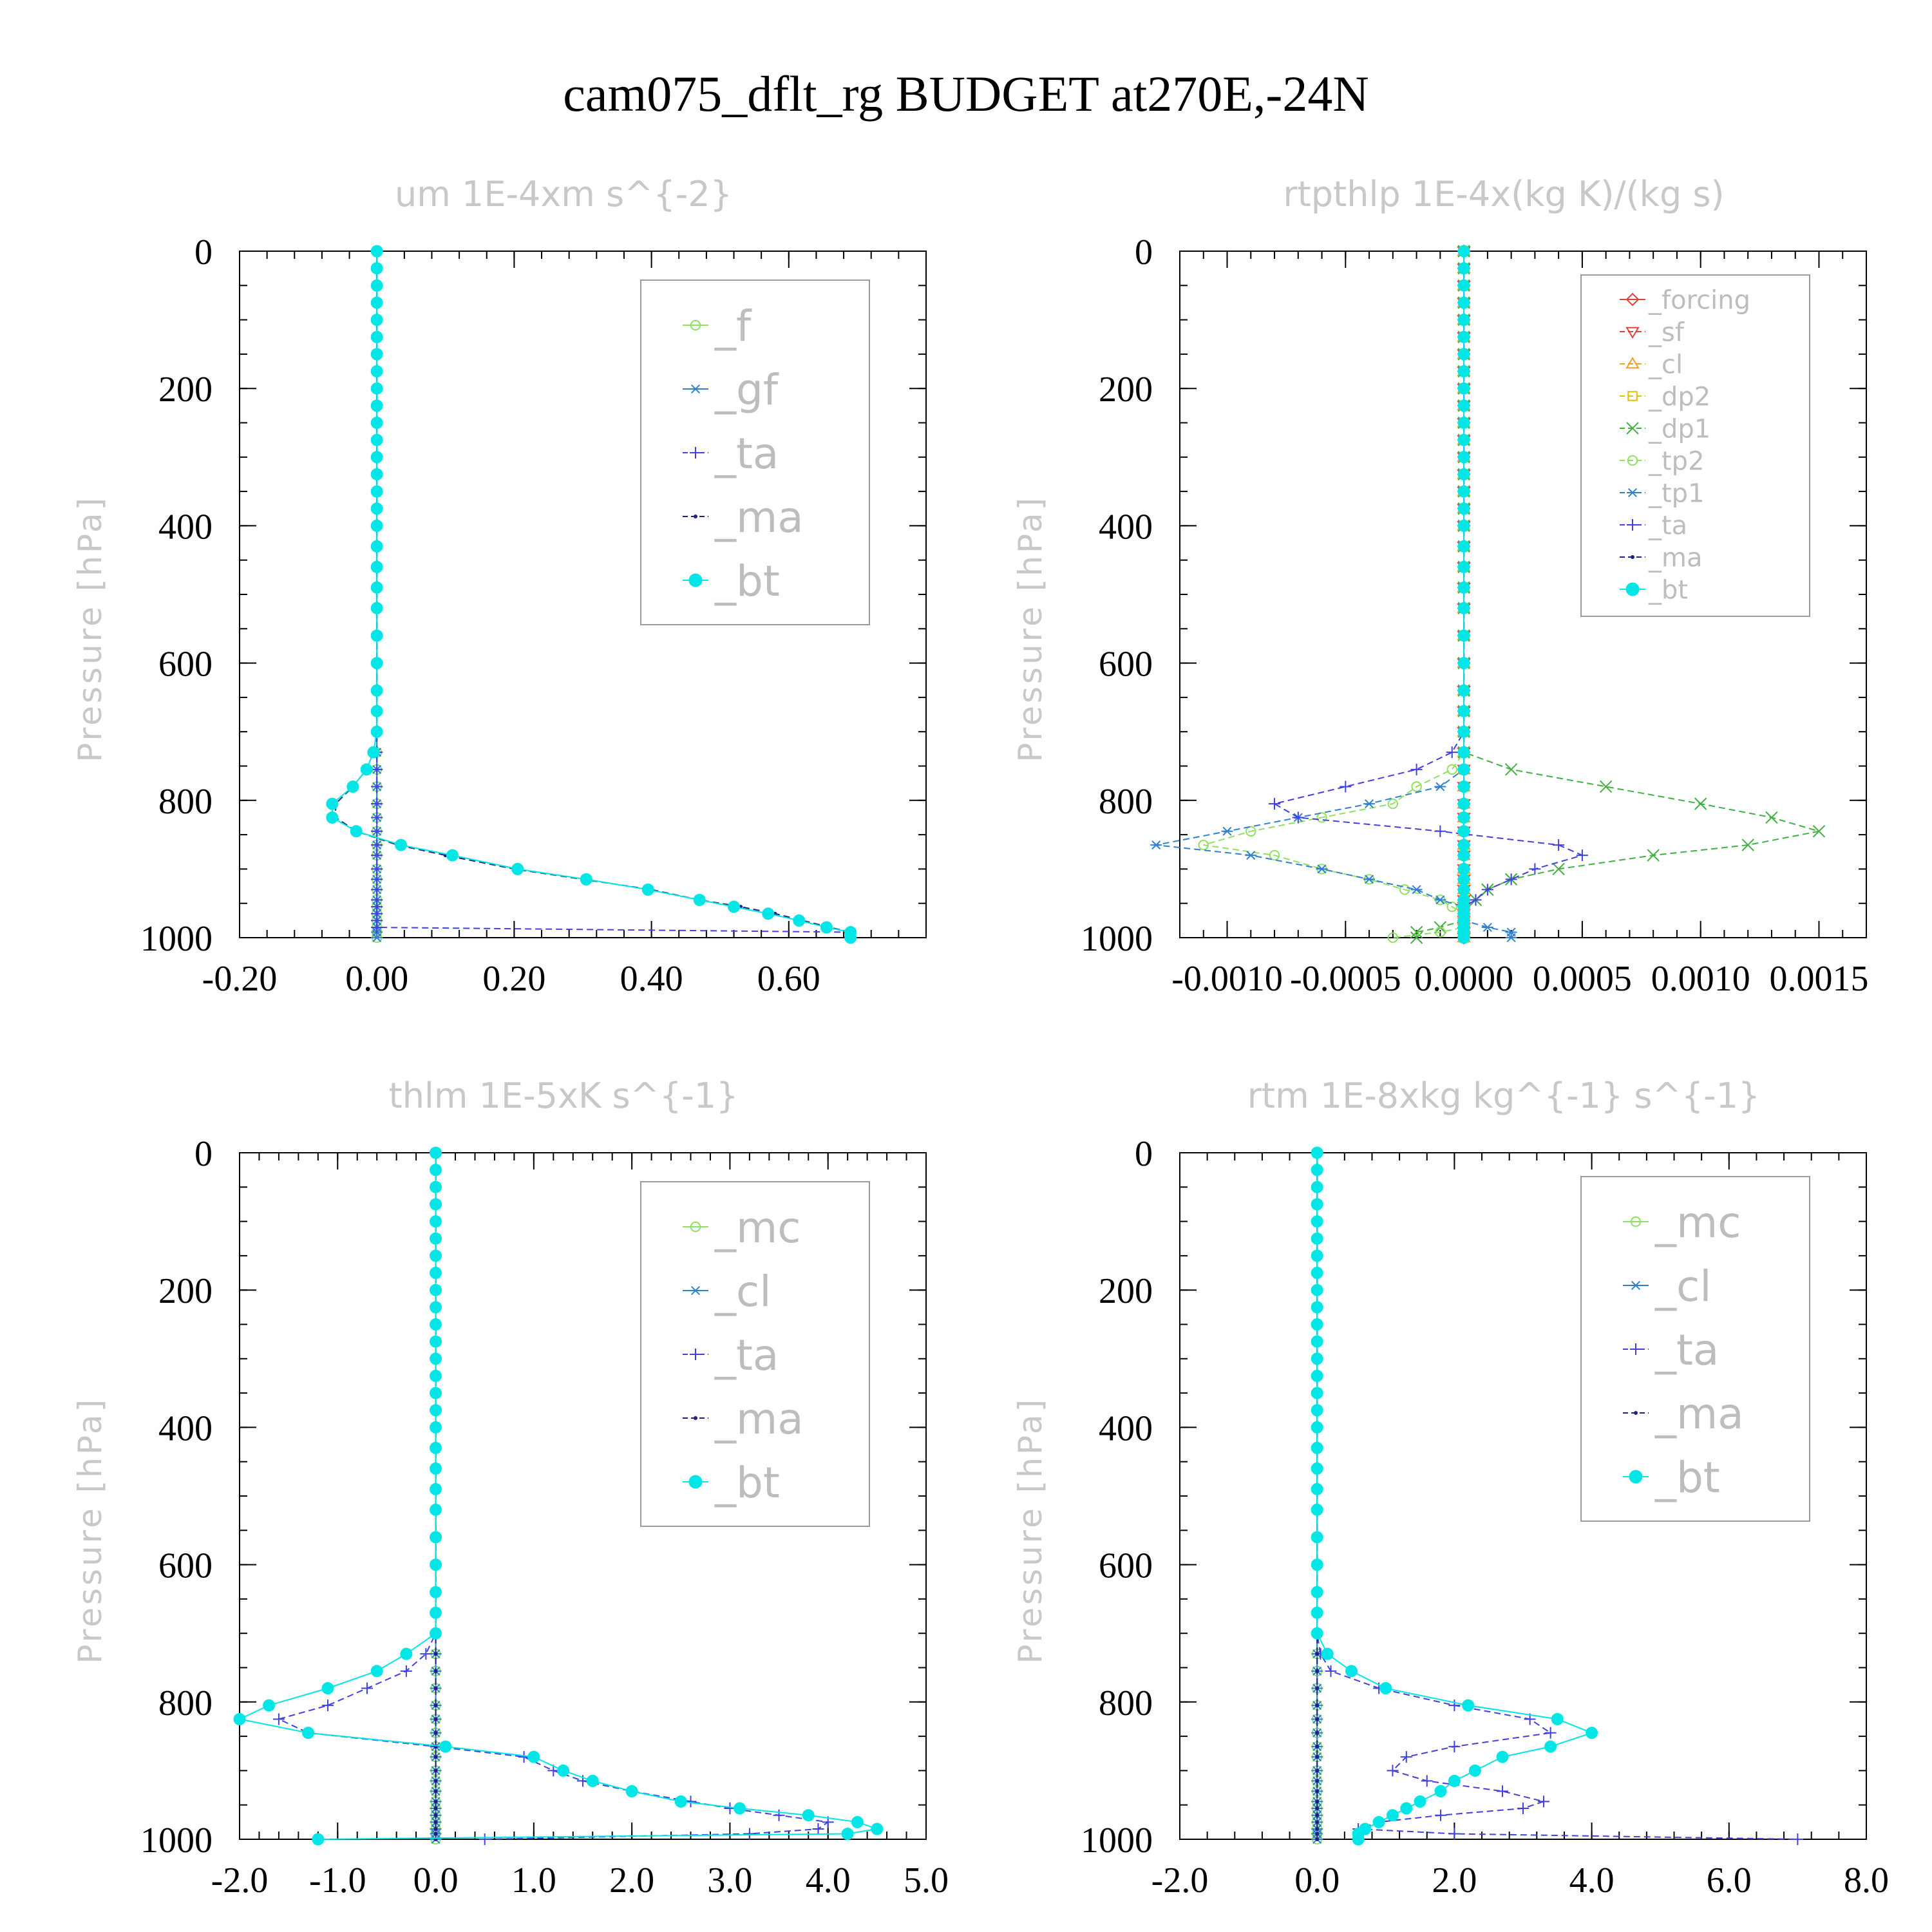 The height and width of the screenshot is (1932, 1932). I want to click on axis-ticks, so click(1523, 594).